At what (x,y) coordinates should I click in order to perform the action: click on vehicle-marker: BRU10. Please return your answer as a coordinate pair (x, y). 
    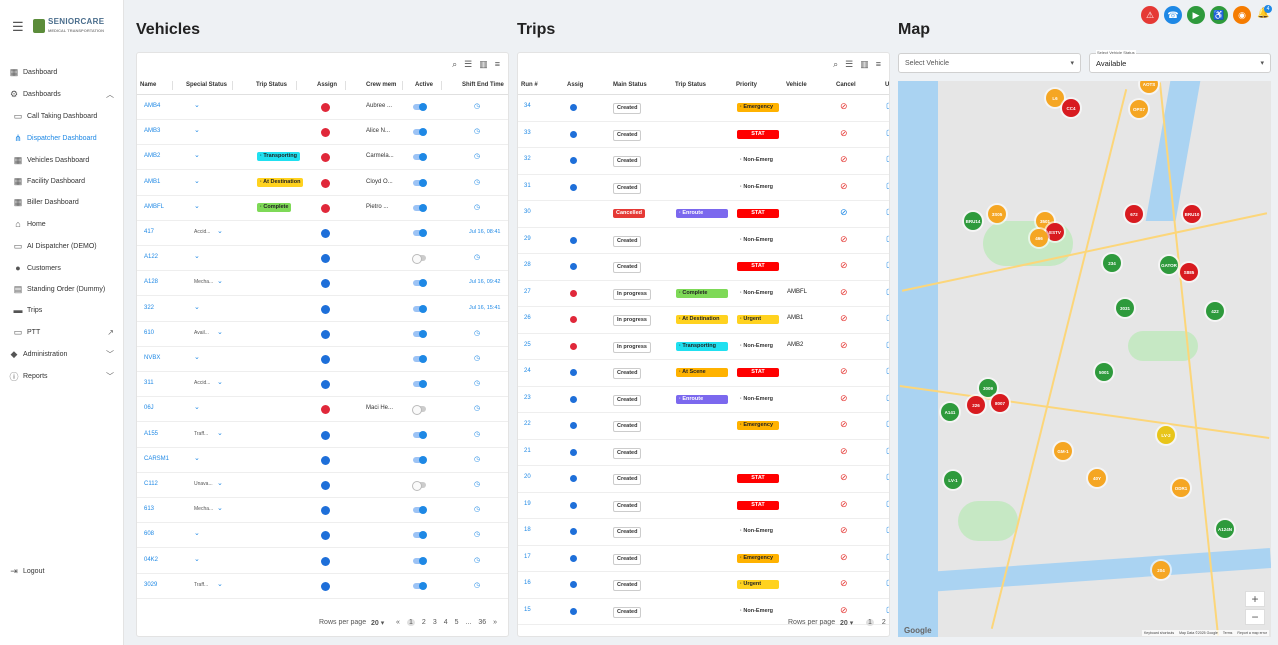
    Looking at the image, I should click on (1192, 214).